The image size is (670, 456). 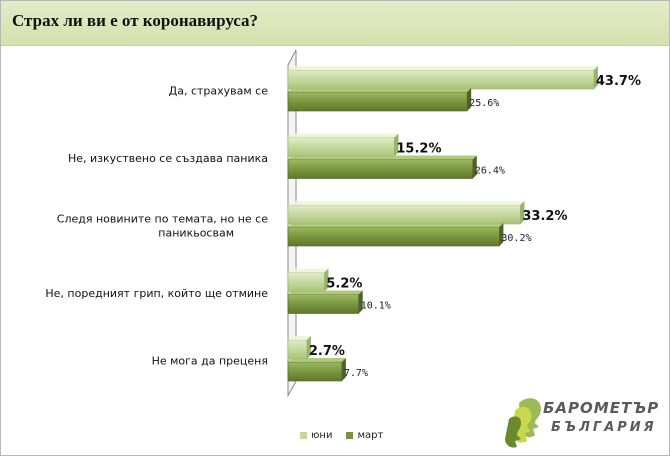 What do you see at coordinates (135, 20) in the screenshot?
I see `chart-title: Страх ли ви е от коронавируса?` at bounding box center [135, 20].